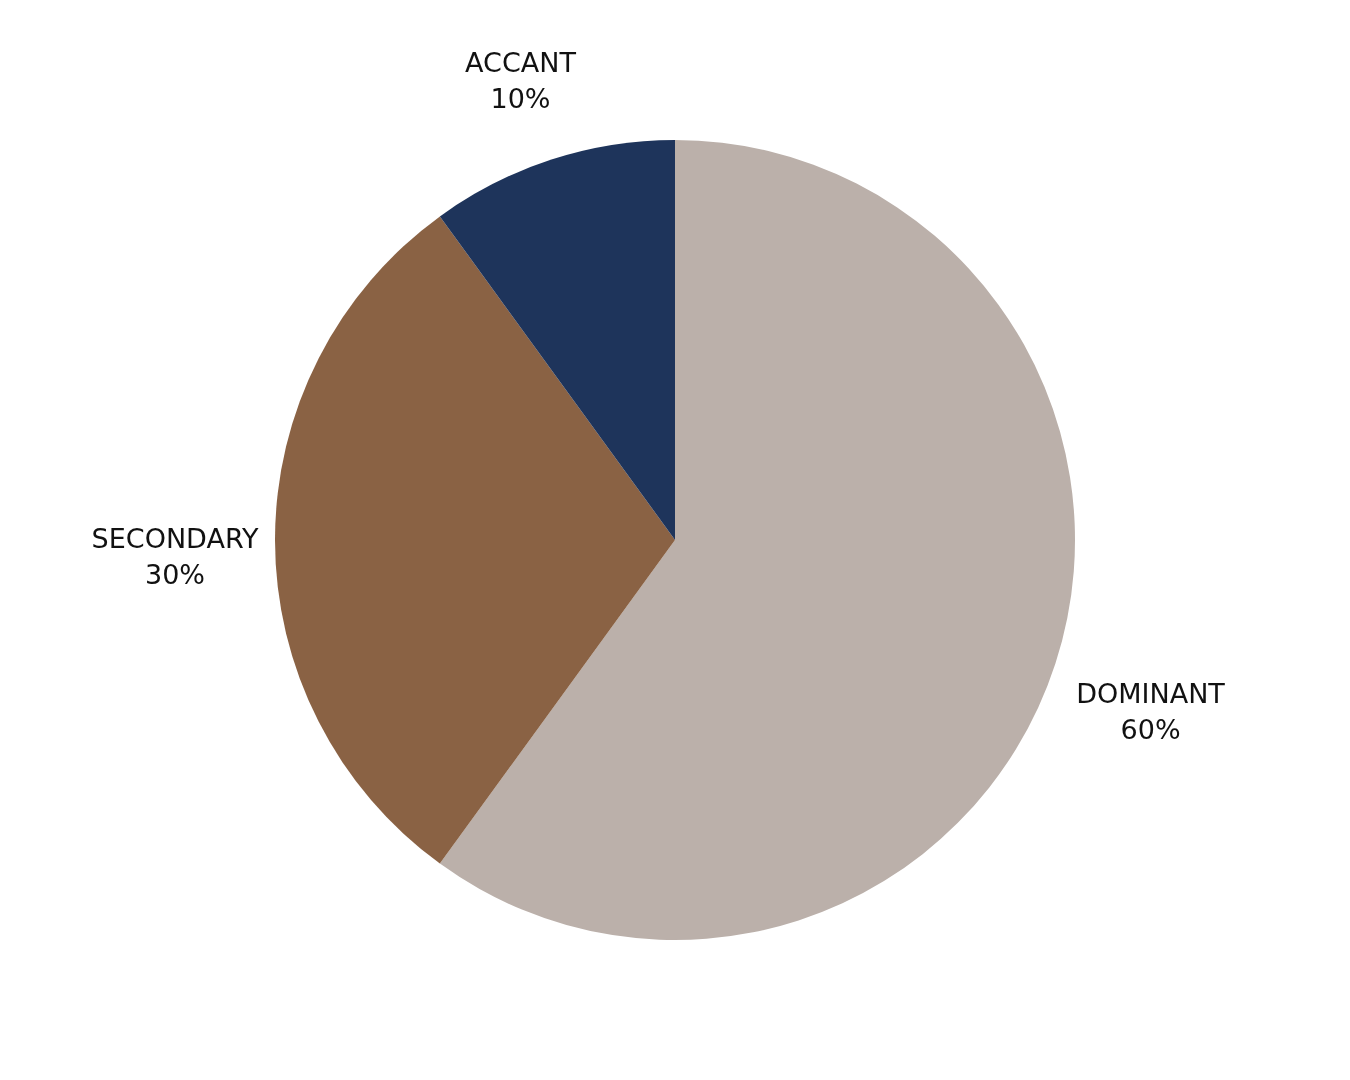 The width and height of the screenshot is (1350, 1080). What do you see at coordinates (175, 574) in the screenshot?
I see `data-label: 30%` at bounding box center [175, 574].